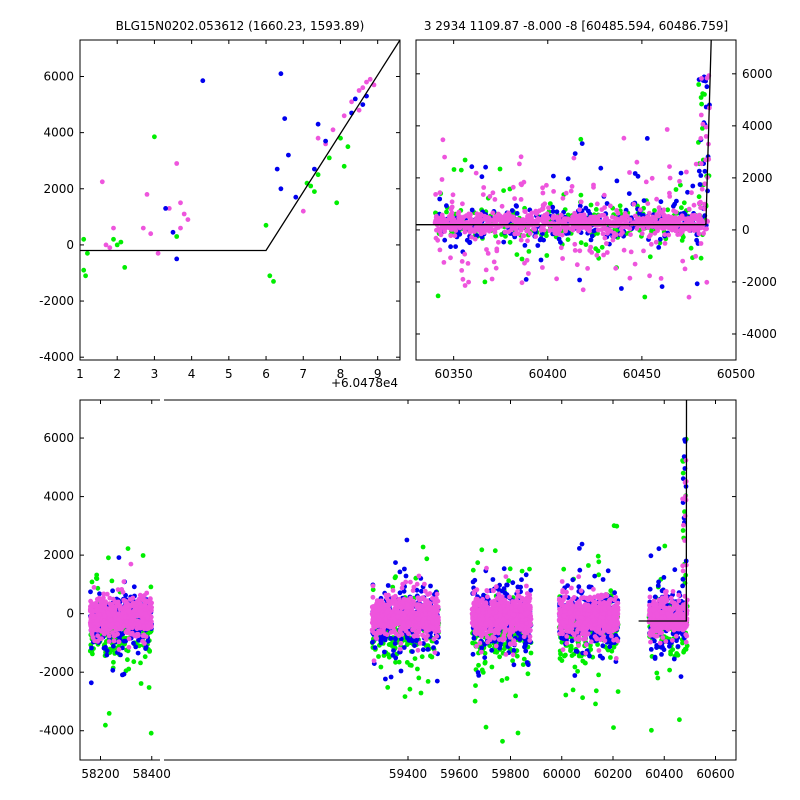 This screenshot has height=800, width=800. I want to click on model-line-top-left, so click(240, 146).